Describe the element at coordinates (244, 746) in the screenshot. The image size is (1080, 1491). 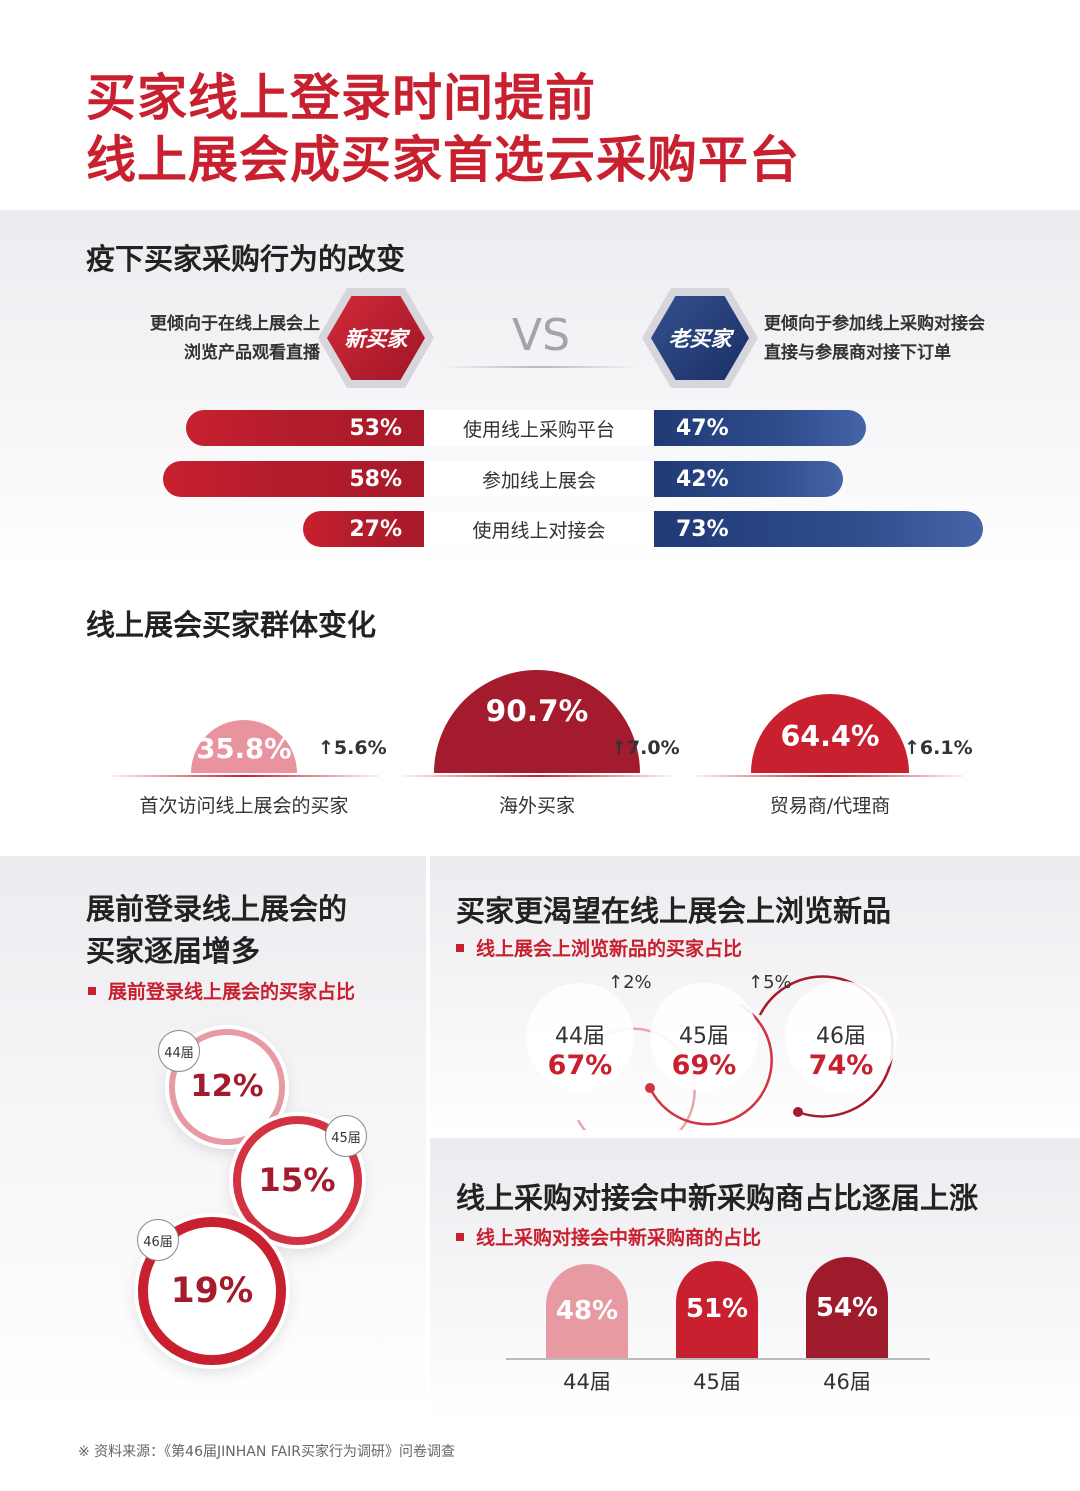
I see `group-semicircle: 35.8%` at that location.